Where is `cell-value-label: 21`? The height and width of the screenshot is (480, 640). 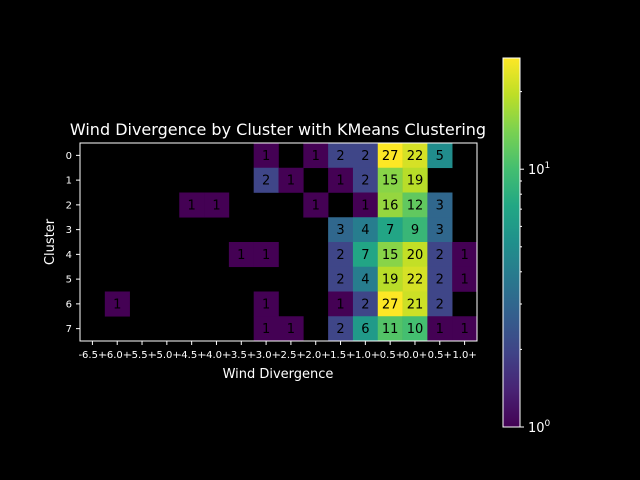 cell-value-label: 21 is located at coordinates (415, 304).